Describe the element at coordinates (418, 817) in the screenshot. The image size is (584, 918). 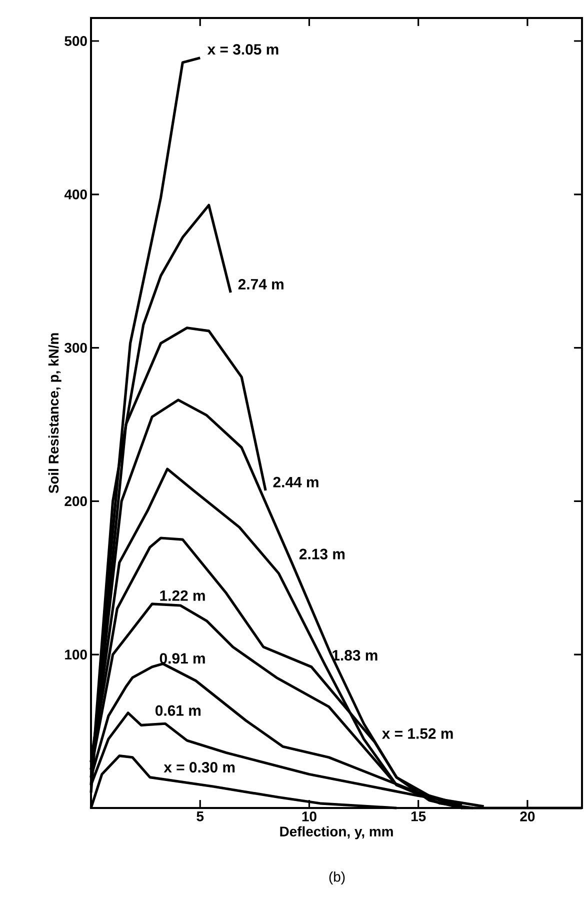
I see `x-tick-label: 15` at that location.